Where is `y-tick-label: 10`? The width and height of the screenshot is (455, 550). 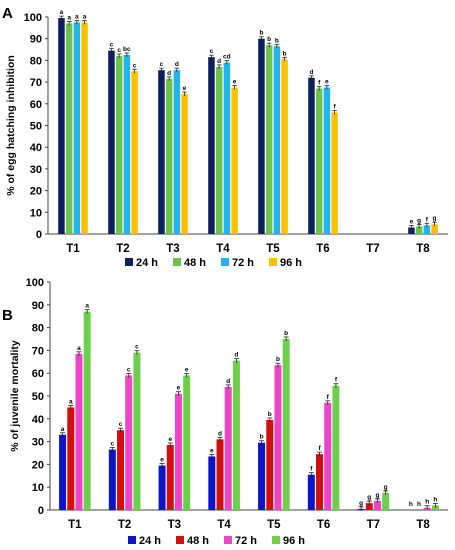
y-tick-label: 10 is located at coordinates (38, 488).